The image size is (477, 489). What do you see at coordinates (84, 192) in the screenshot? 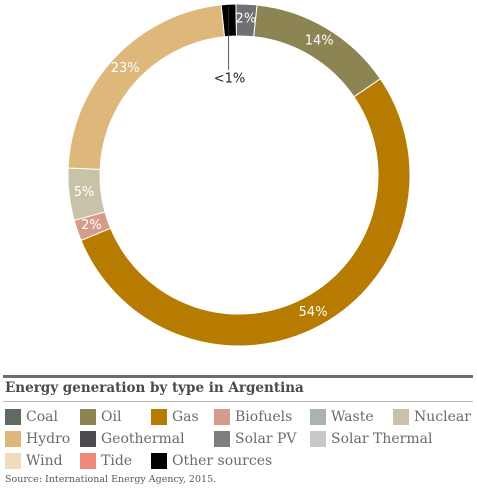
I see `data-label-nuclear: 5%` at bounding box center [84, 192].